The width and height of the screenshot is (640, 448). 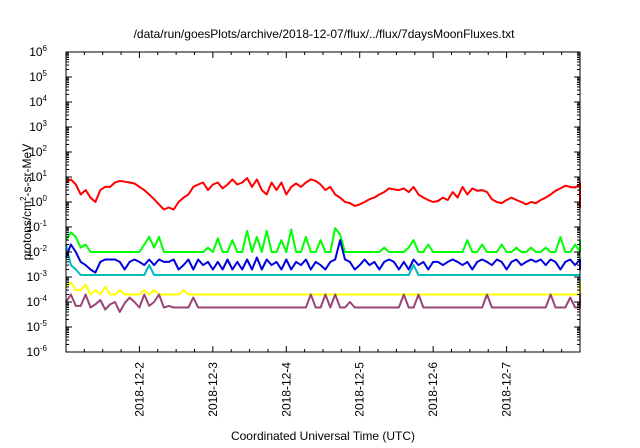 I want to click on y-tick-label: 10⁻⁵, so click(x=37, y=326).